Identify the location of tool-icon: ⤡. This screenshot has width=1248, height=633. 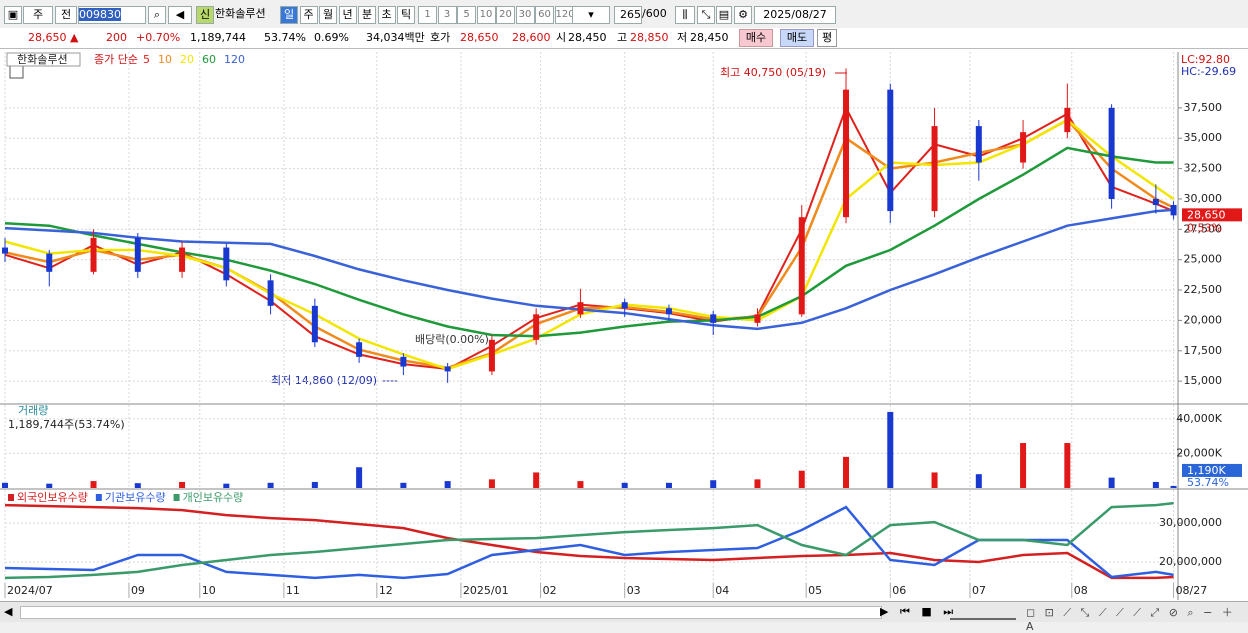
(706, 15).